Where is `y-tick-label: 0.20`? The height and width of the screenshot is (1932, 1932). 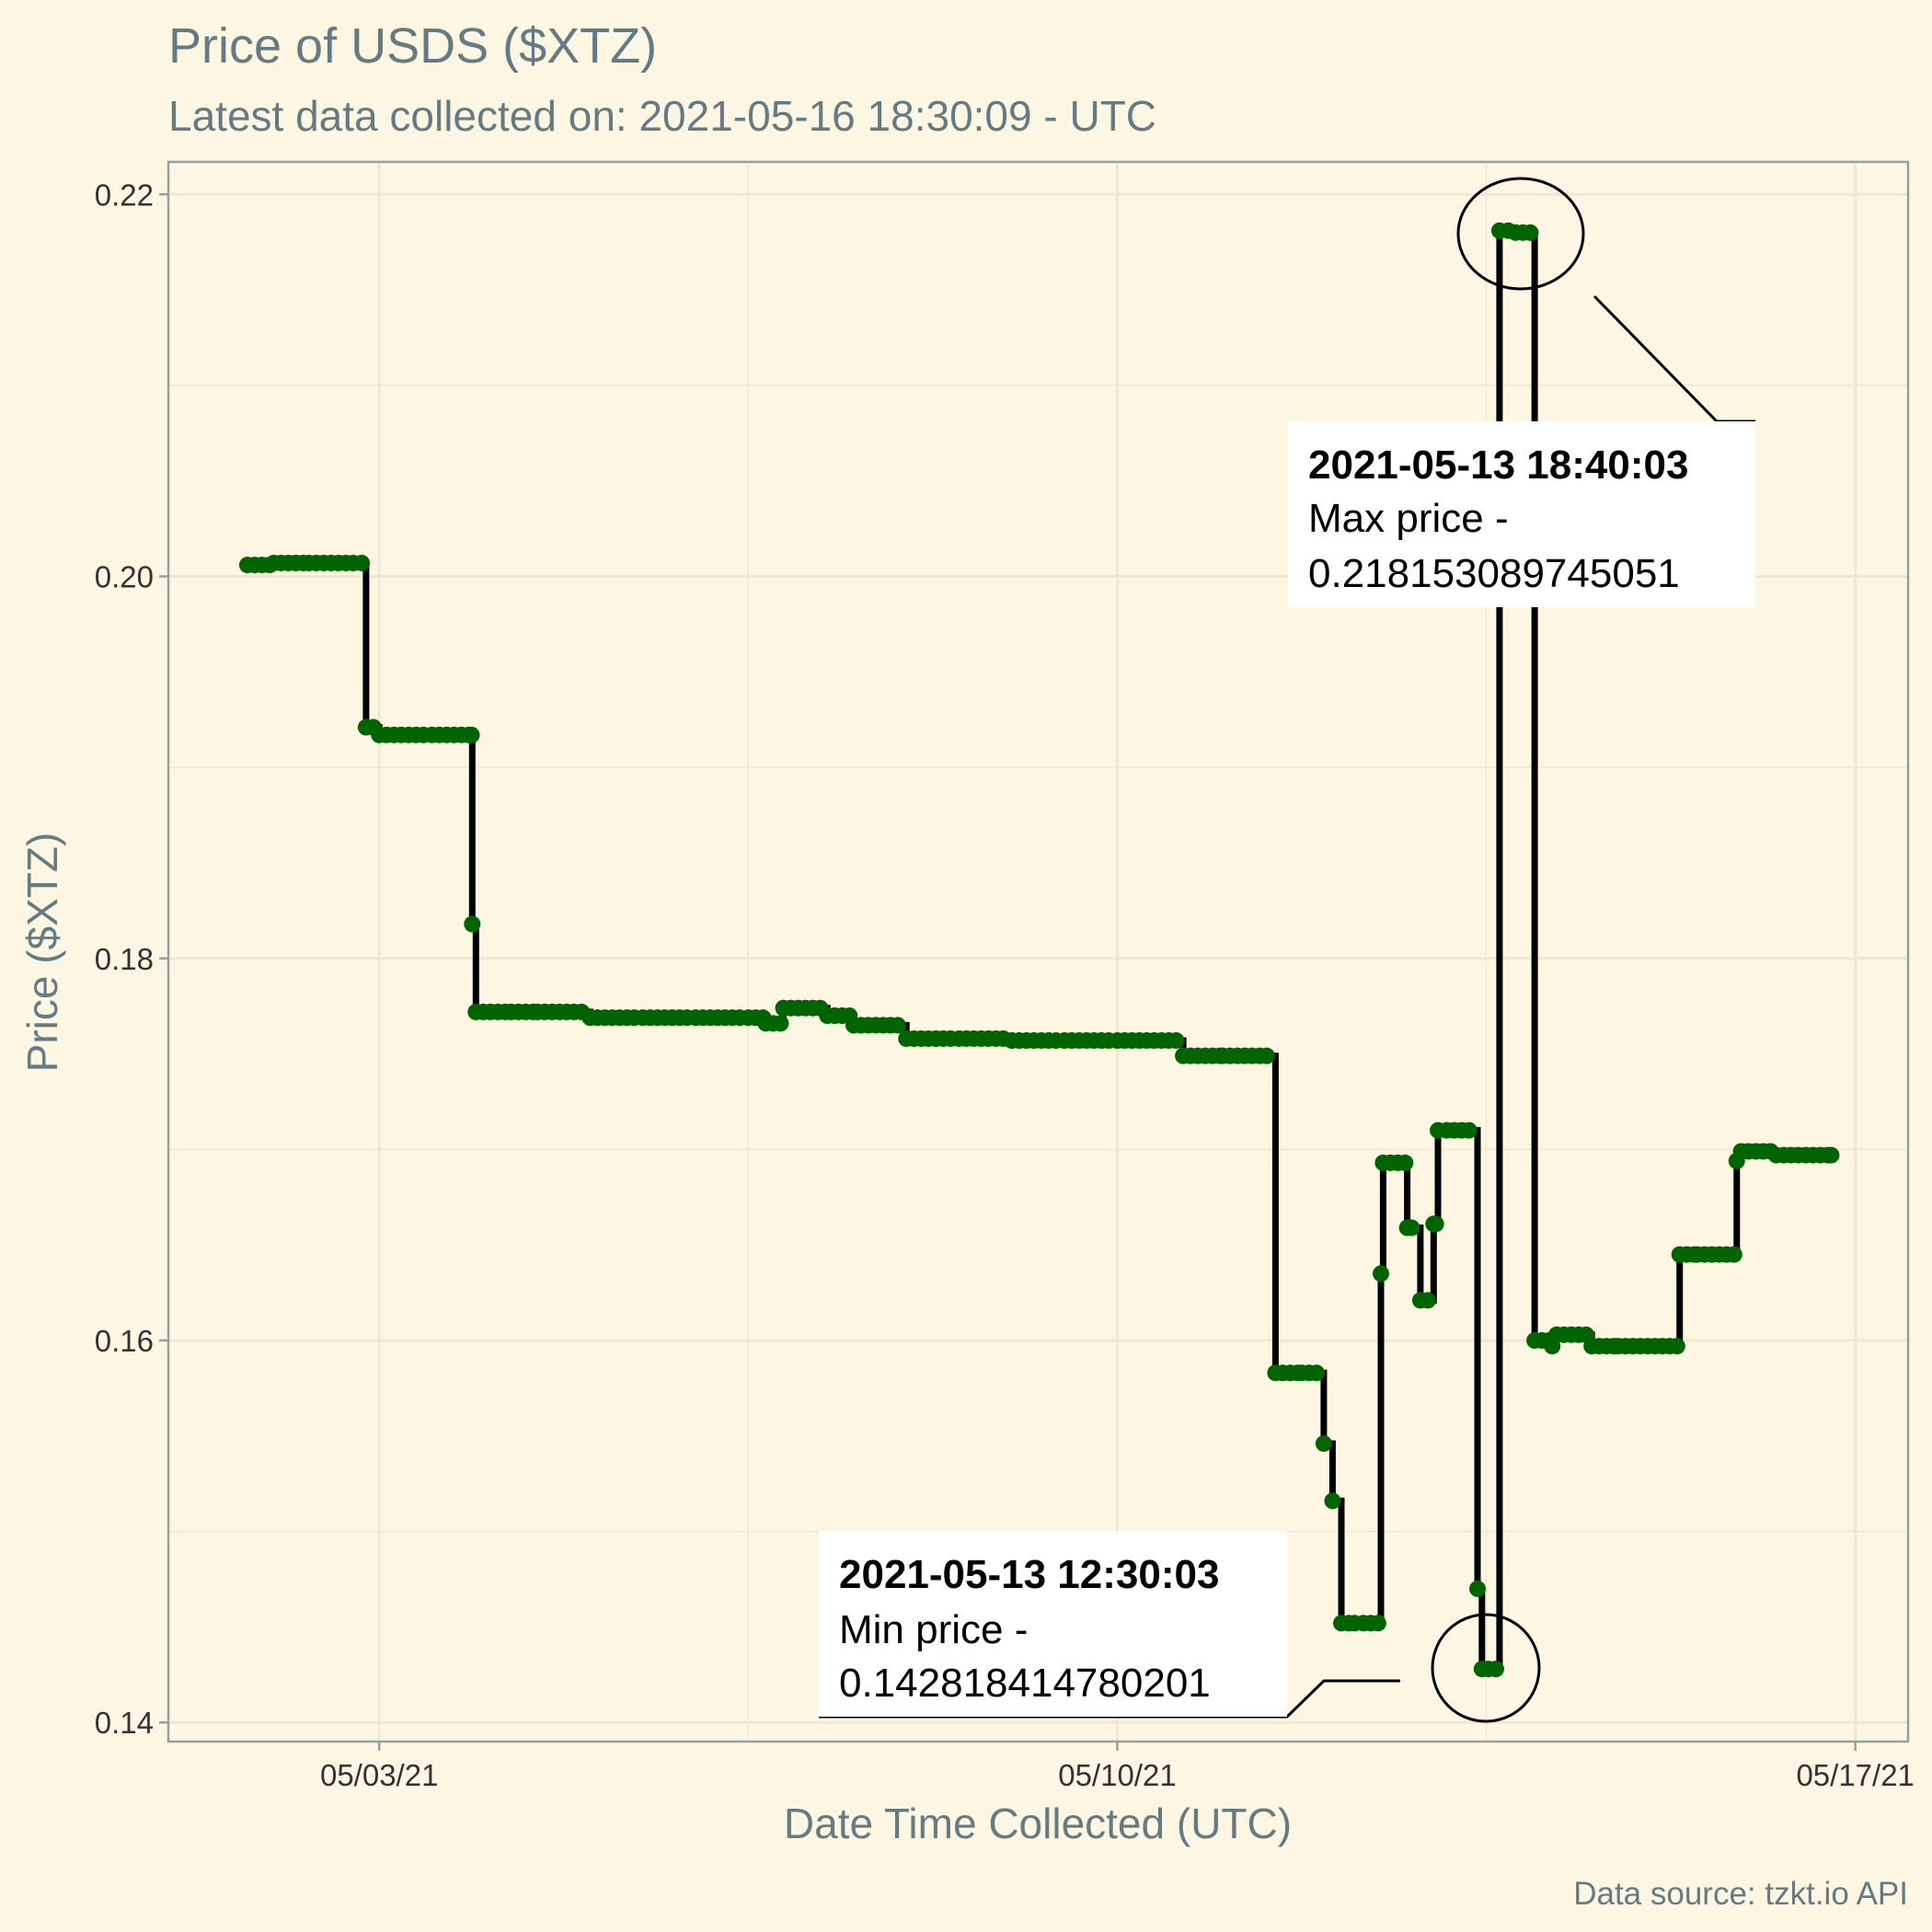
y-tick-label: 0.20 is located at coordinates (124, 577).